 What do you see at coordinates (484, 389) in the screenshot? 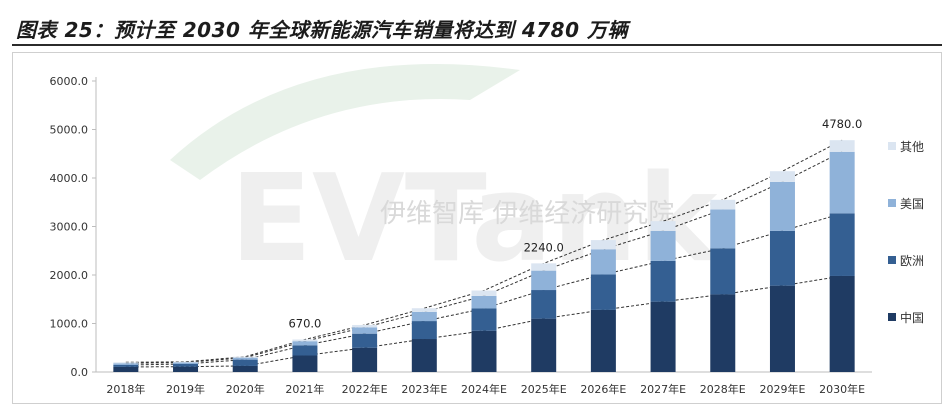
I see `x-tick-label: 2024年E` at bounding box center [484, 389].